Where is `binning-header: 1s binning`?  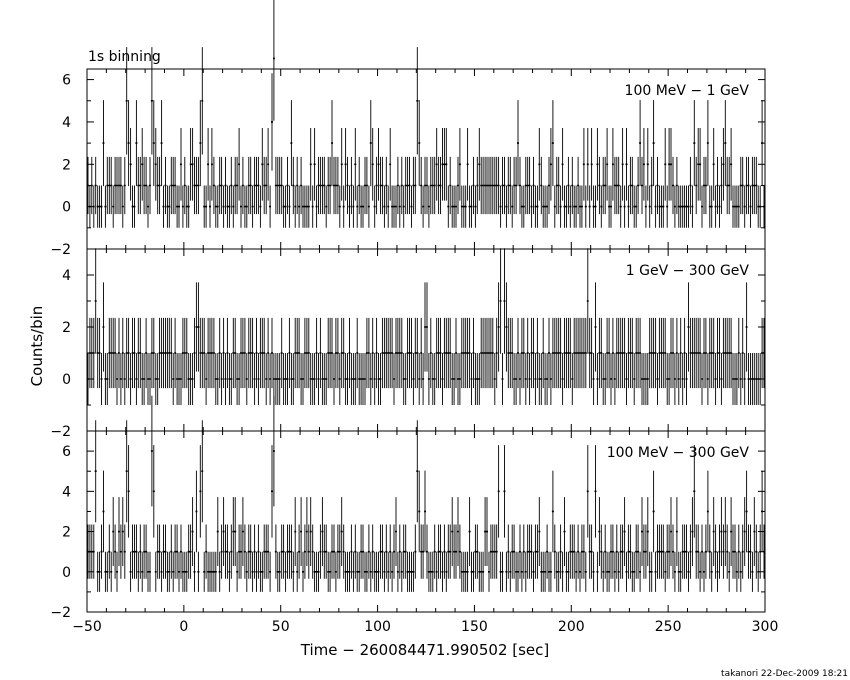 binning-header: 1s binning is located at coordinates (124, 57).